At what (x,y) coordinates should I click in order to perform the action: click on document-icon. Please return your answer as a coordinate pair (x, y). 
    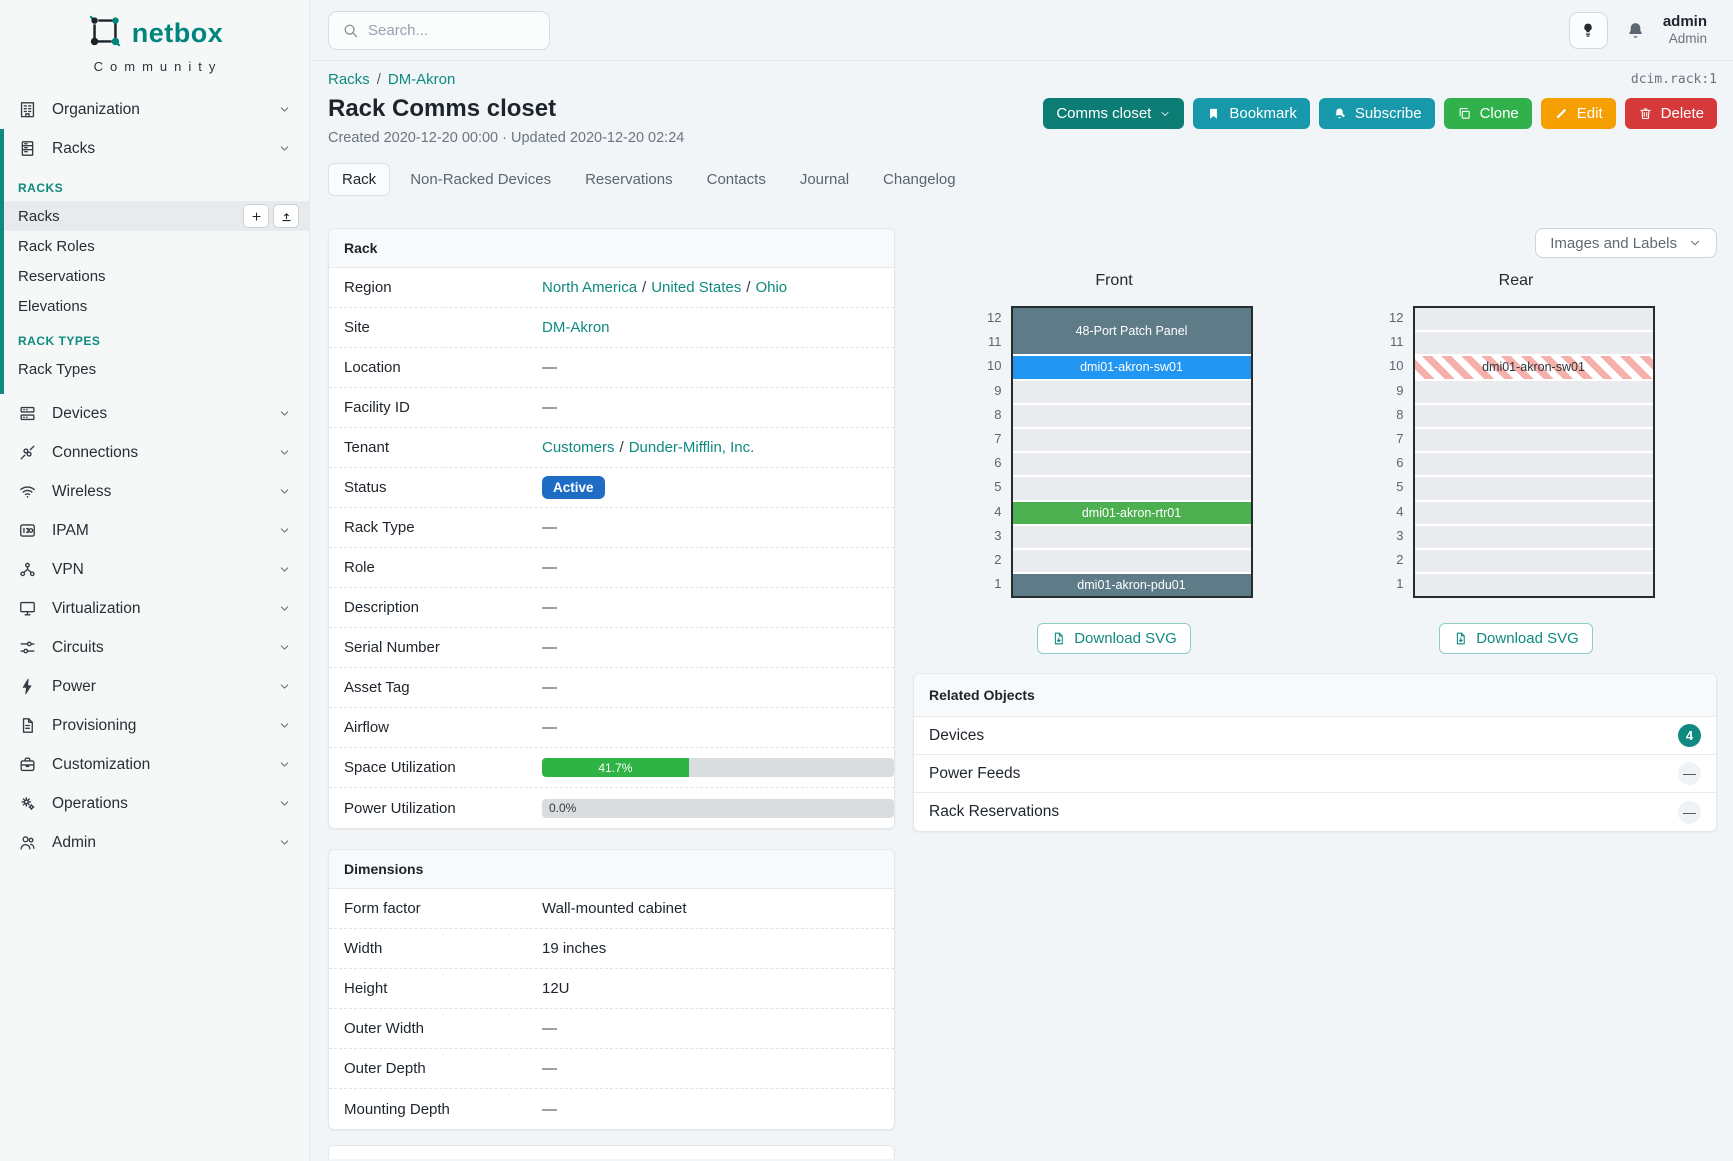
    Looking at the image, I should click on (27, 725).